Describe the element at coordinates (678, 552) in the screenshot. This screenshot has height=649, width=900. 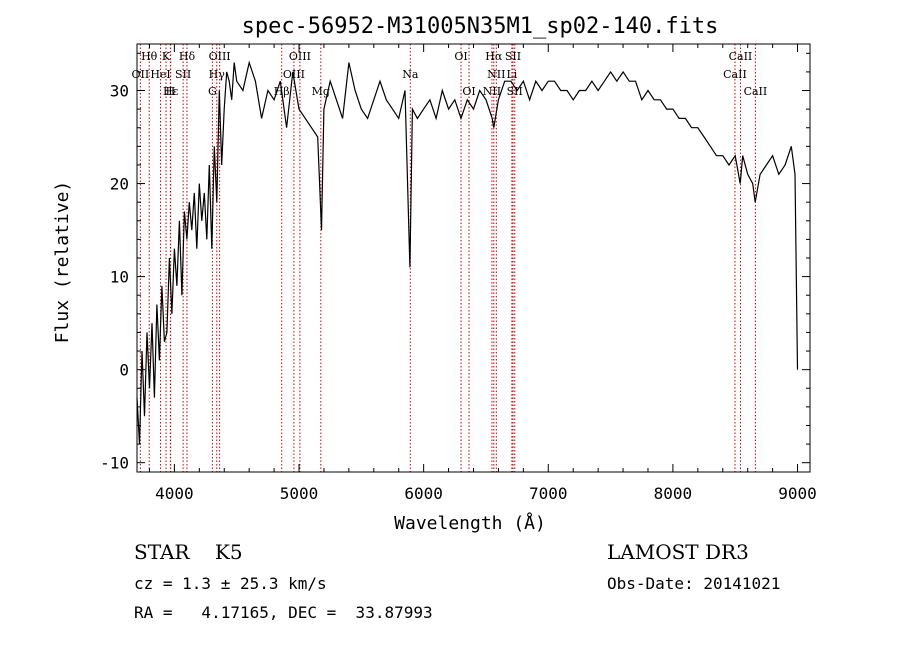
I see `survey-label: LAMOST DR3` at that location.